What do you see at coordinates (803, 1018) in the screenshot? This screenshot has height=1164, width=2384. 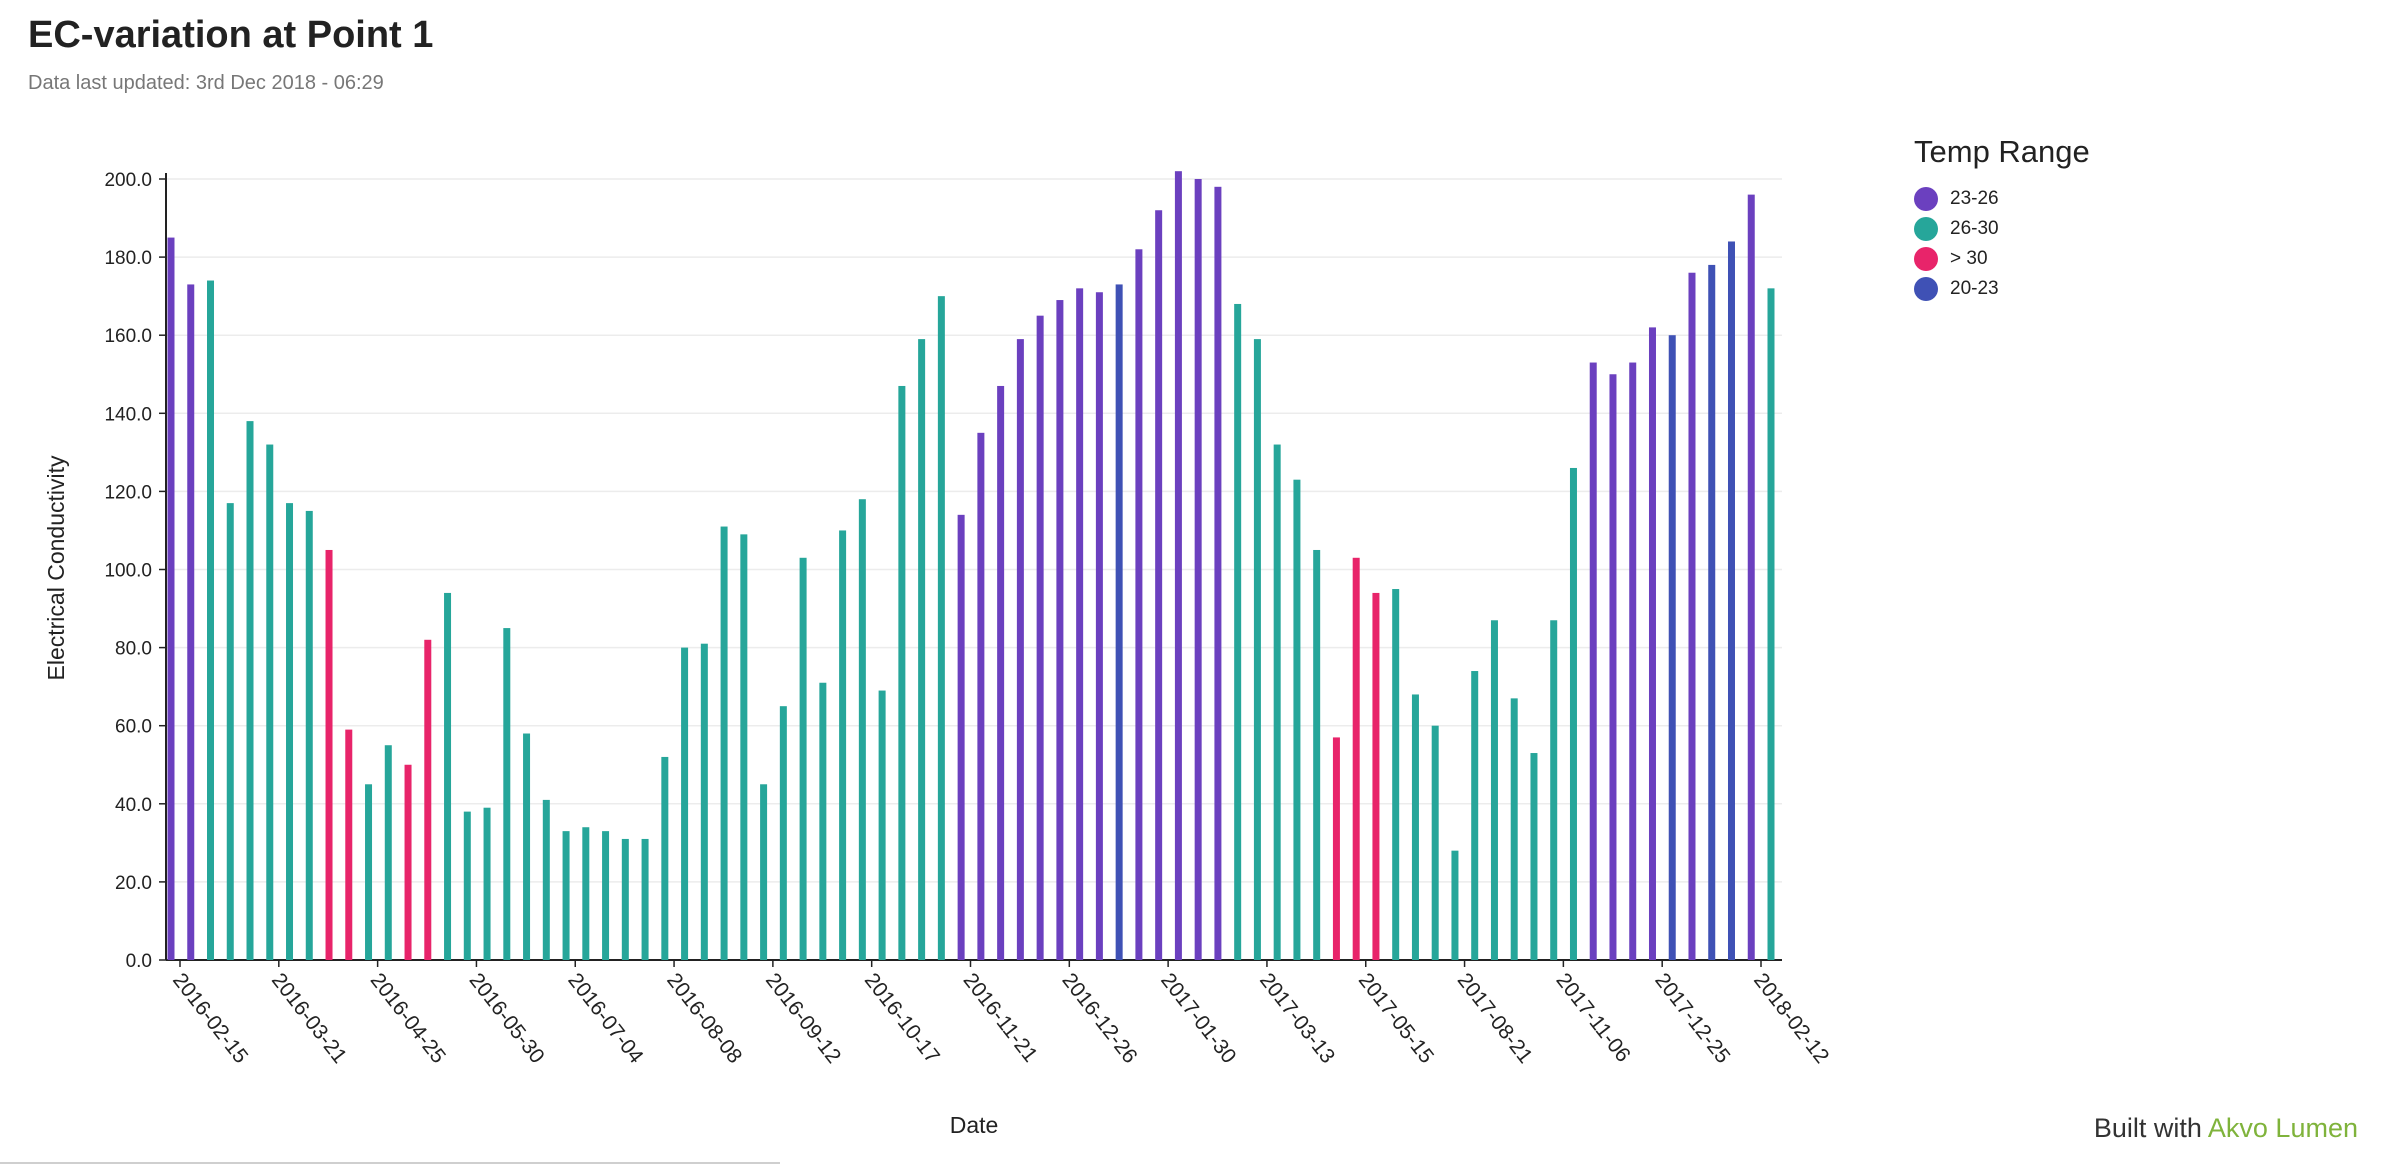 I see `x-tick-label: 2016-09-12` at bounding box center [803, 1018].